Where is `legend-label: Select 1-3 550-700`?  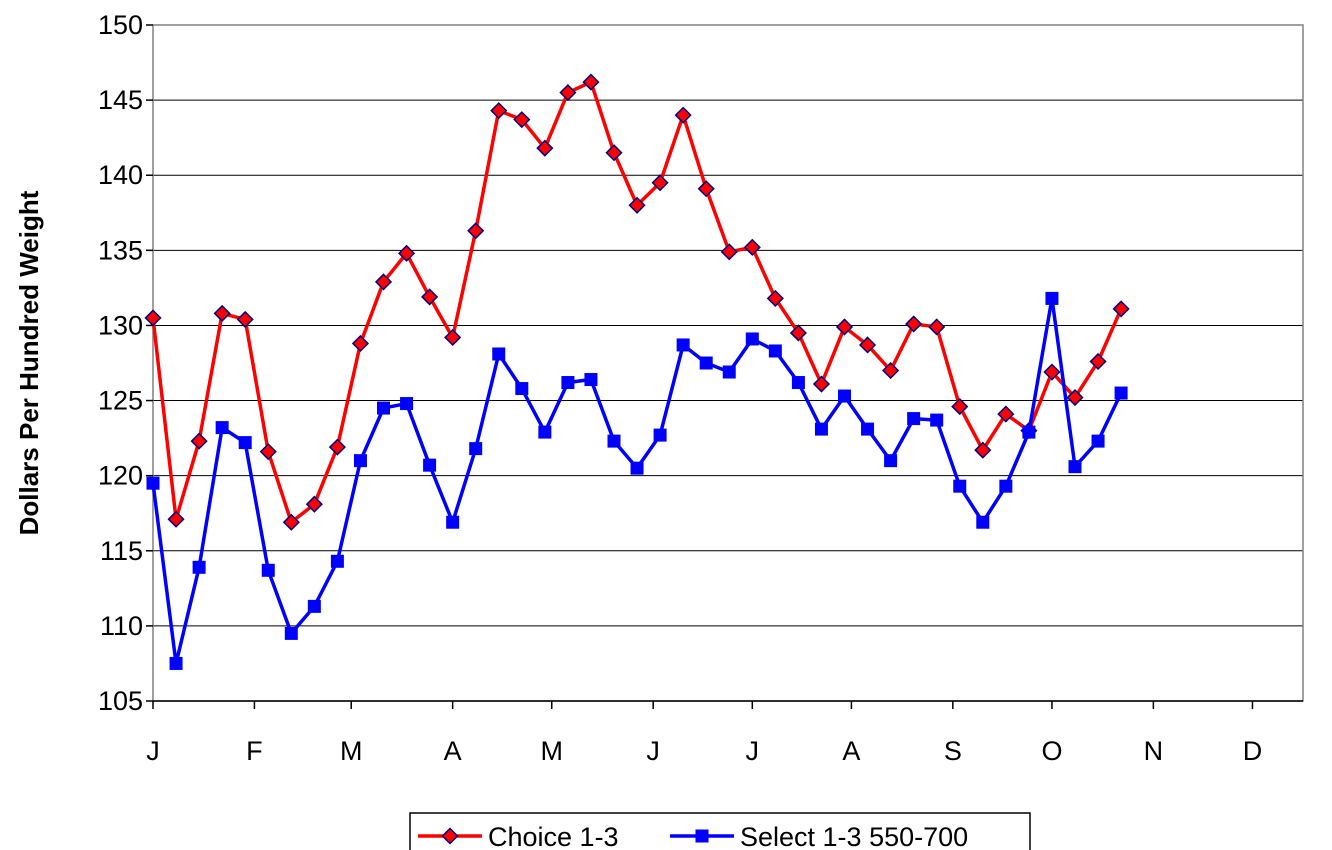 legend-label: Select 1-3 550-700 is located at coordinates (854, 836).